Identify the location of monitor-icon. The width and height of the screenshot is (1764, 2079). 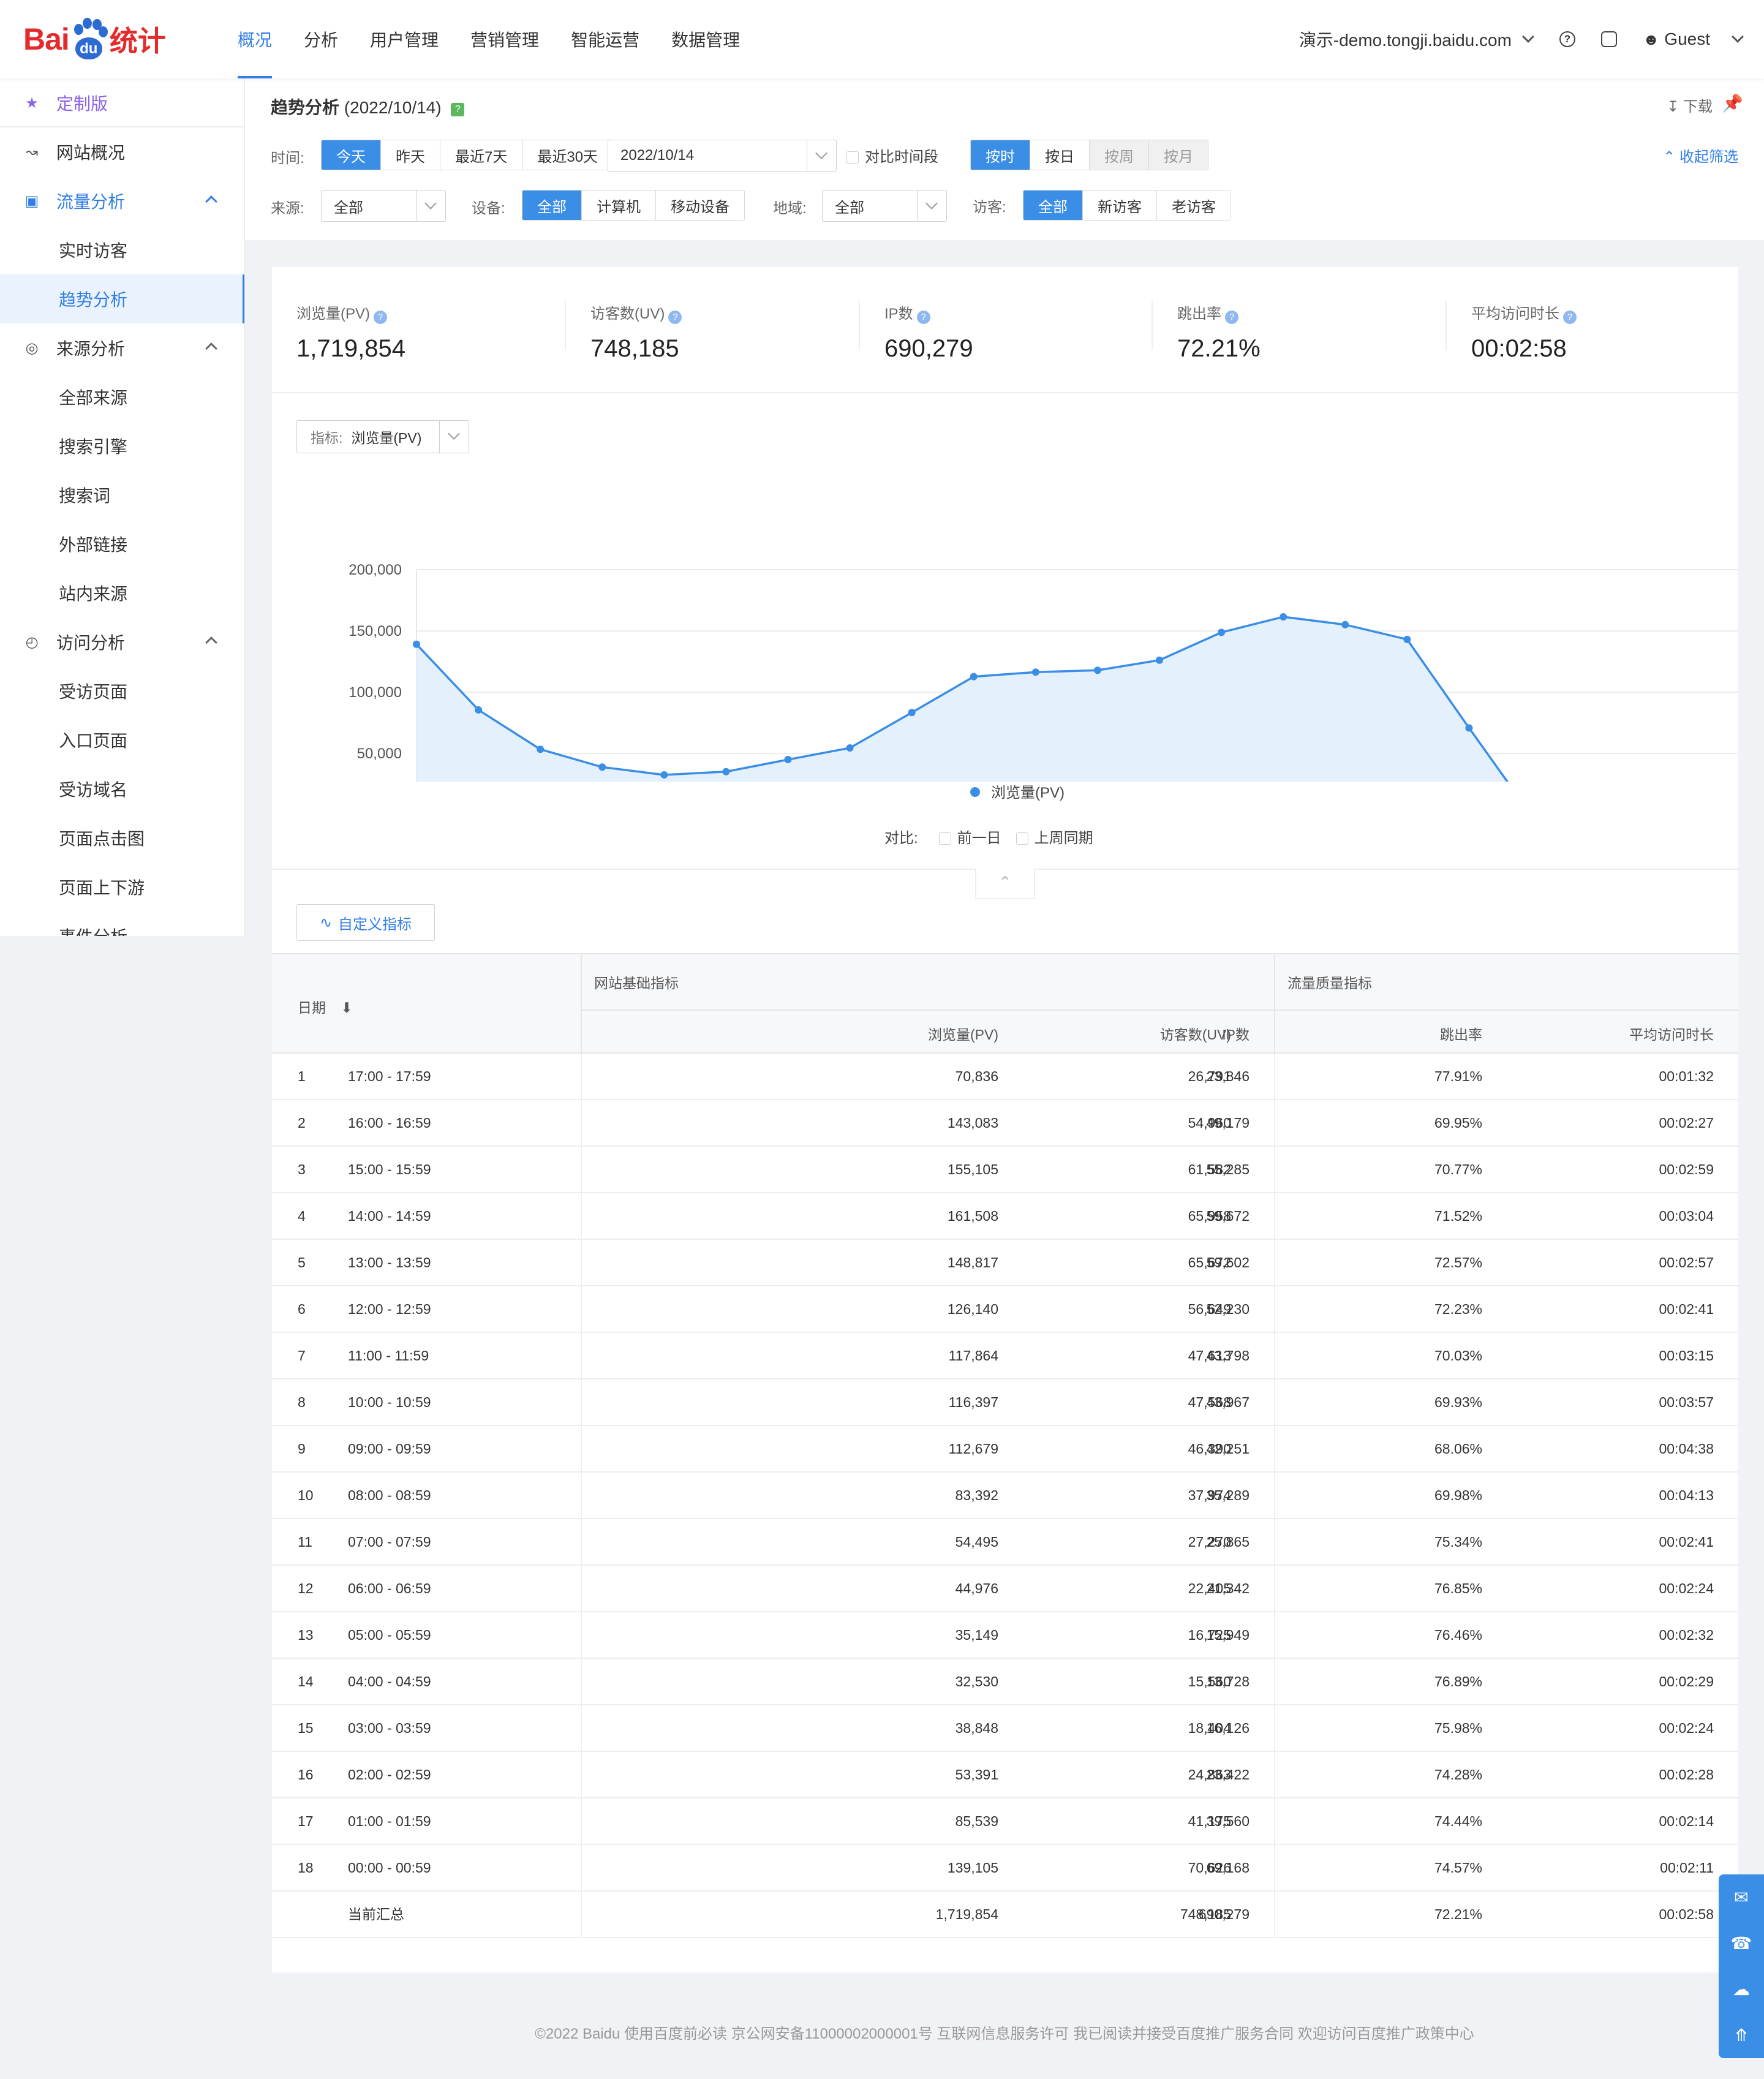
(1608, 39).